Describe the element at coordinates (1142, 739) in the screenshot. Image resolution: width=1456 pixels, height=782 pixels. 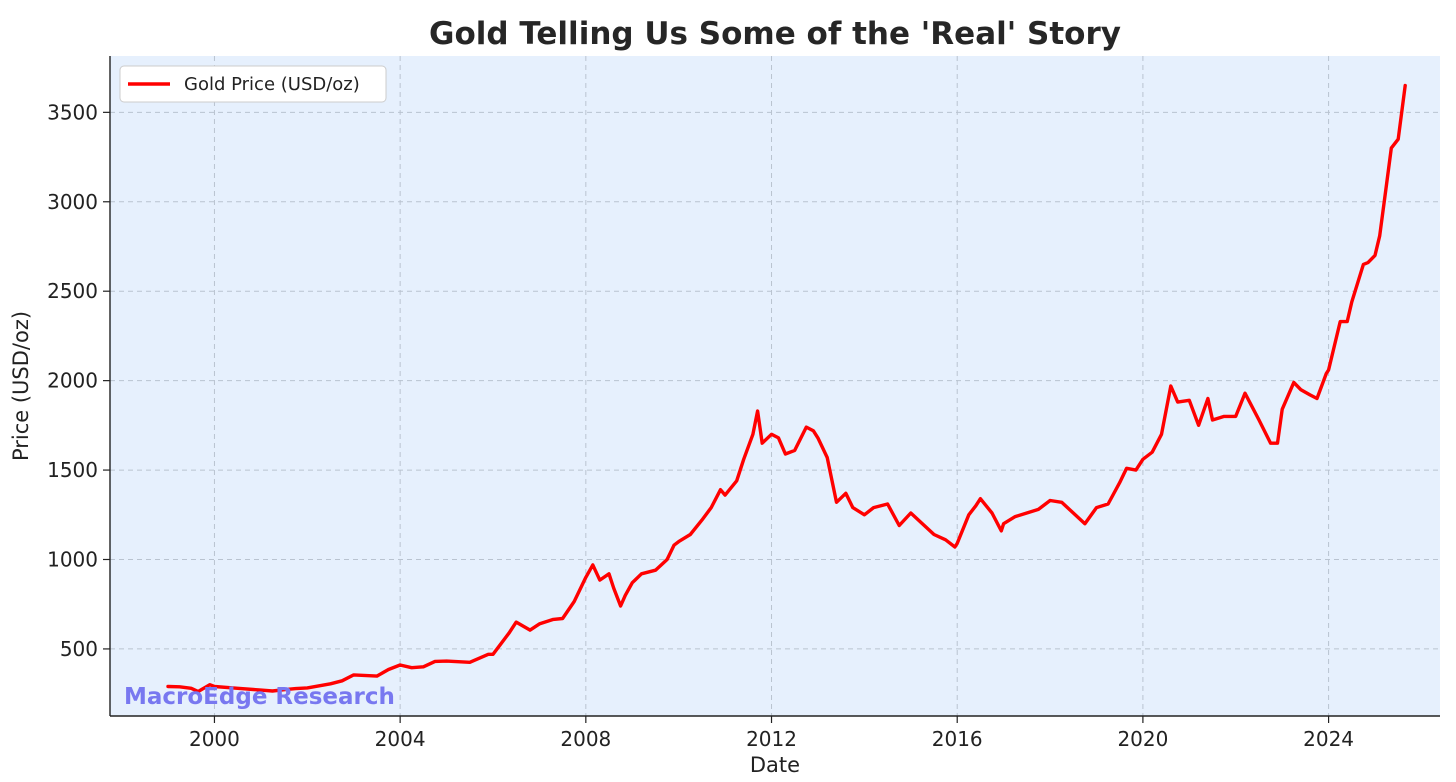
I see `x-tick-label: 2020` at that location.